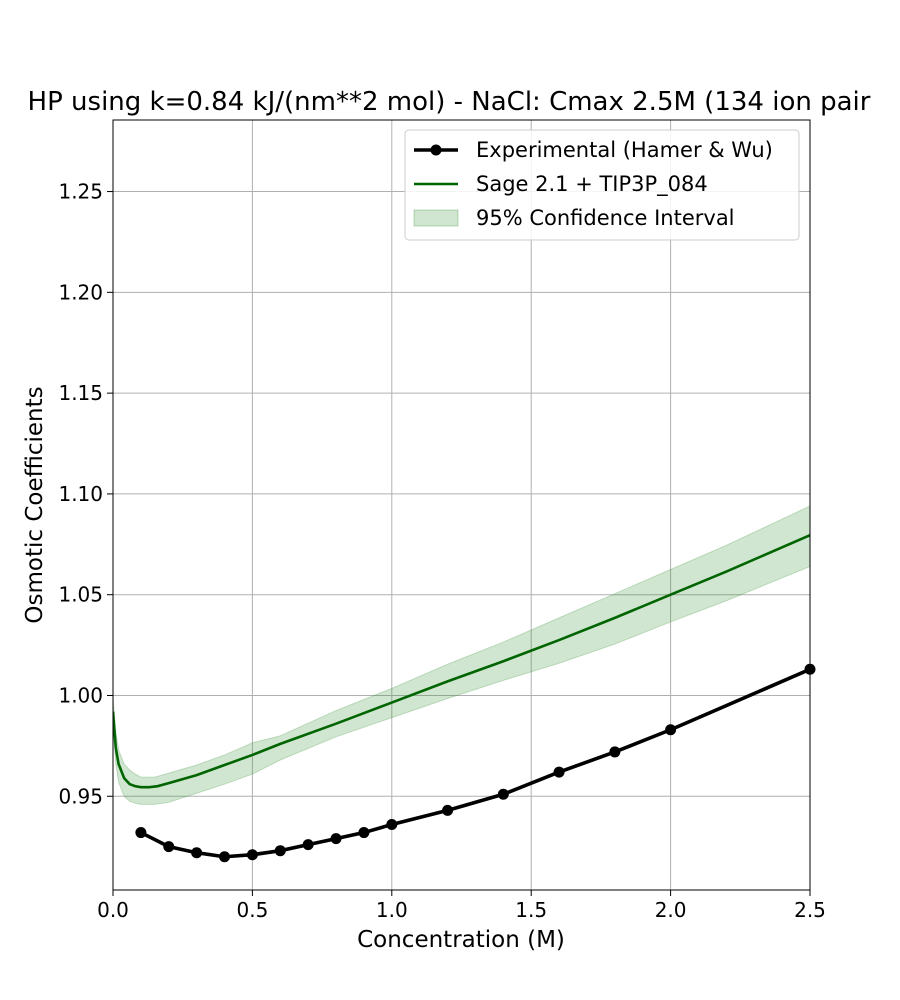 This screenshot has width=900, height=1000. What do you see at coordinates (624, 150) in the screenshot?
I see `legend-label: Experimental (Hamer & Wu)` at bounding box center [624, 150].